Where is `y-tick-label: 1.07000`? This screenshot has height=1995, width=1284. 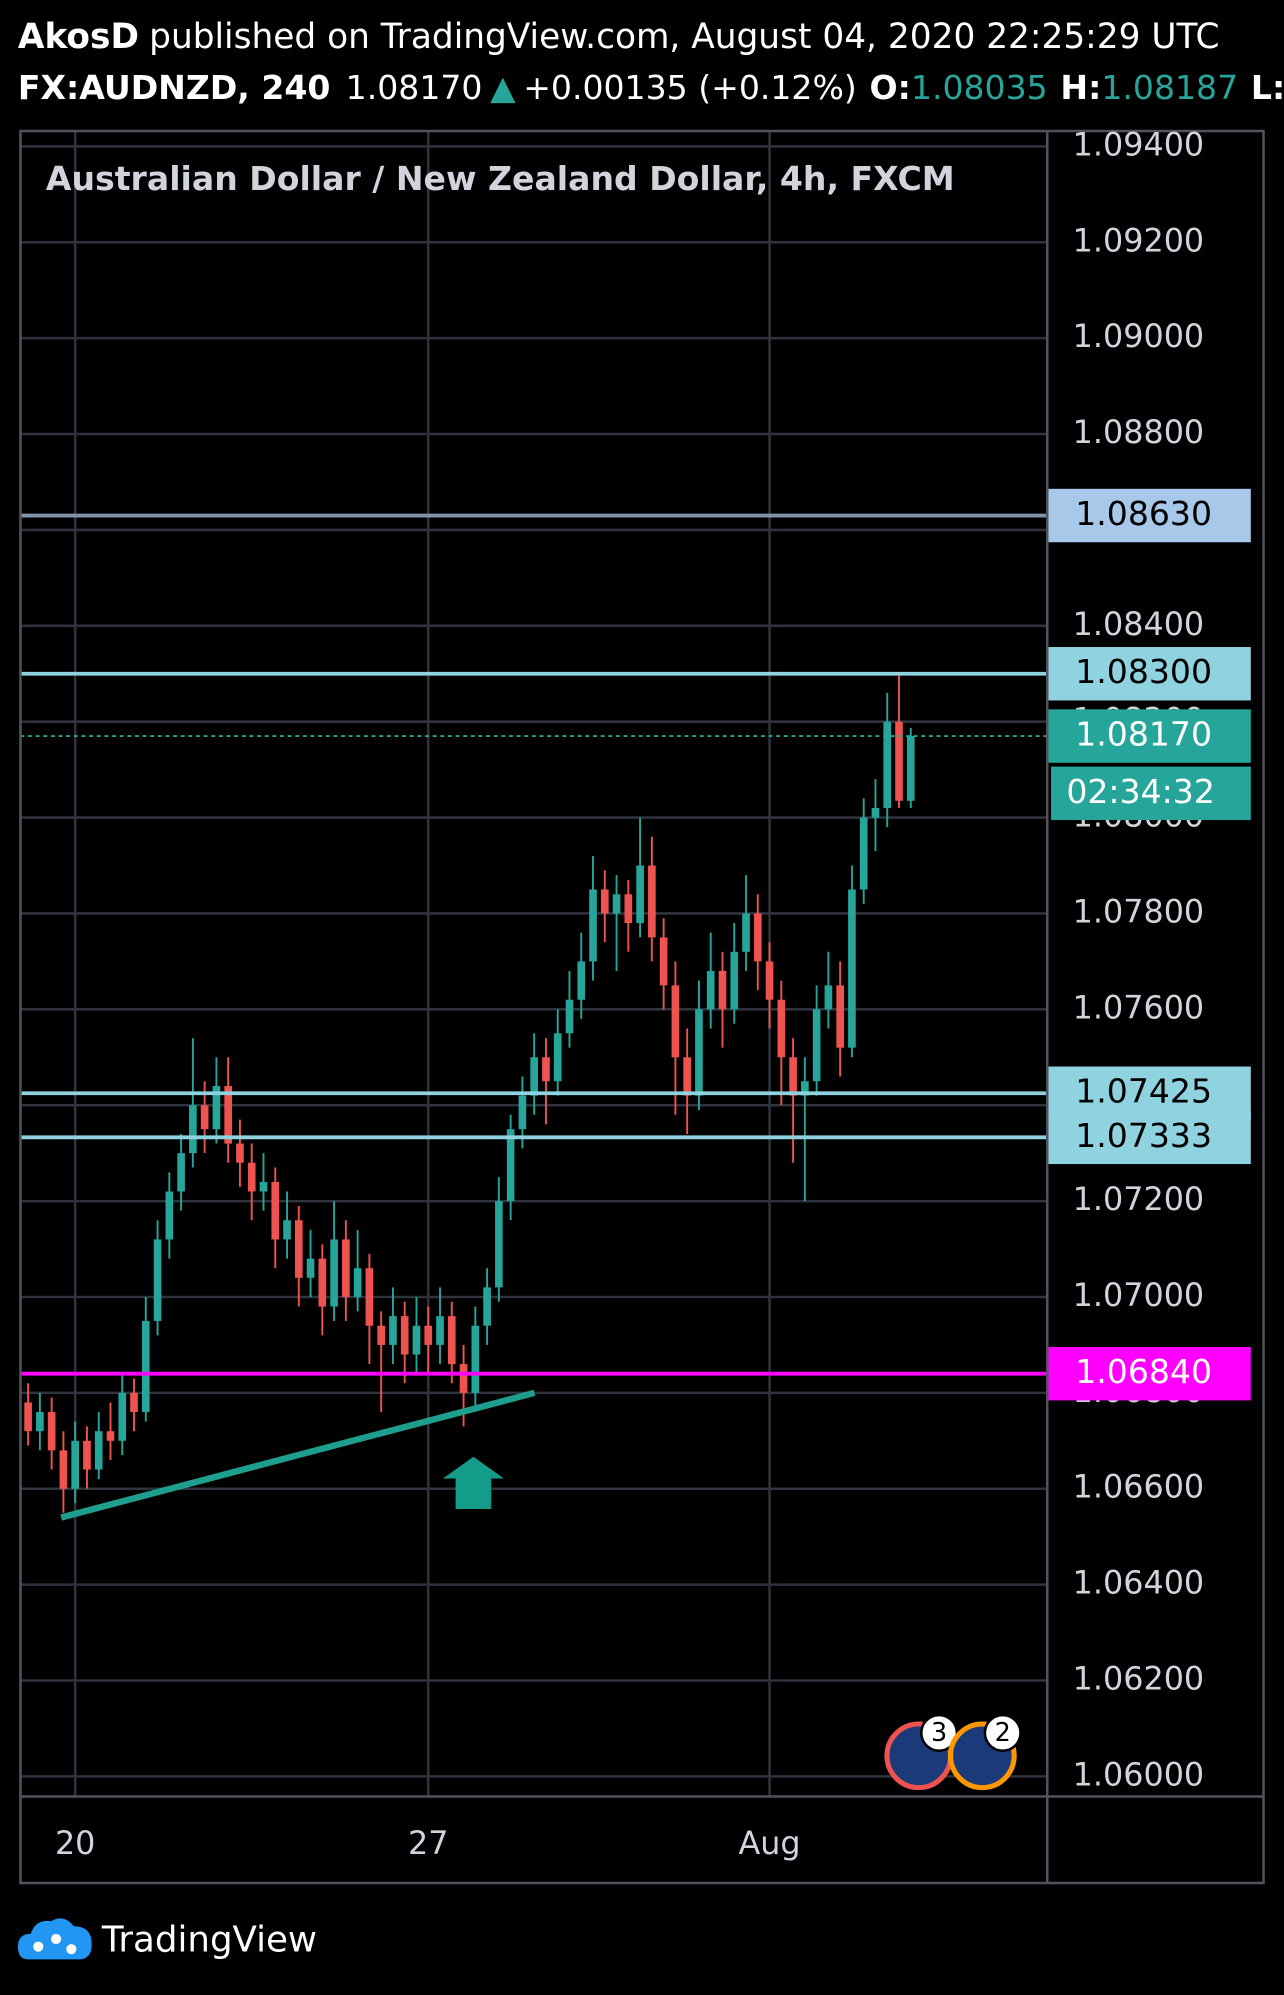
y-tick-label: 1.07000 is located at coordinates (1139, 1295).